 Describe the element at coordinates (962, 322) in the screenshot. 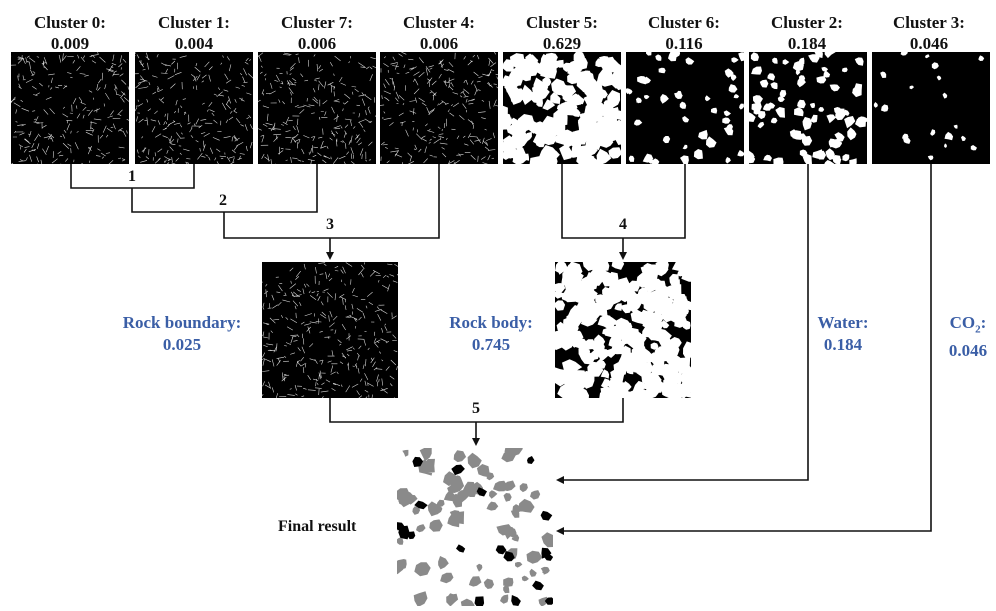

I see `co2-base: CO` at that location.